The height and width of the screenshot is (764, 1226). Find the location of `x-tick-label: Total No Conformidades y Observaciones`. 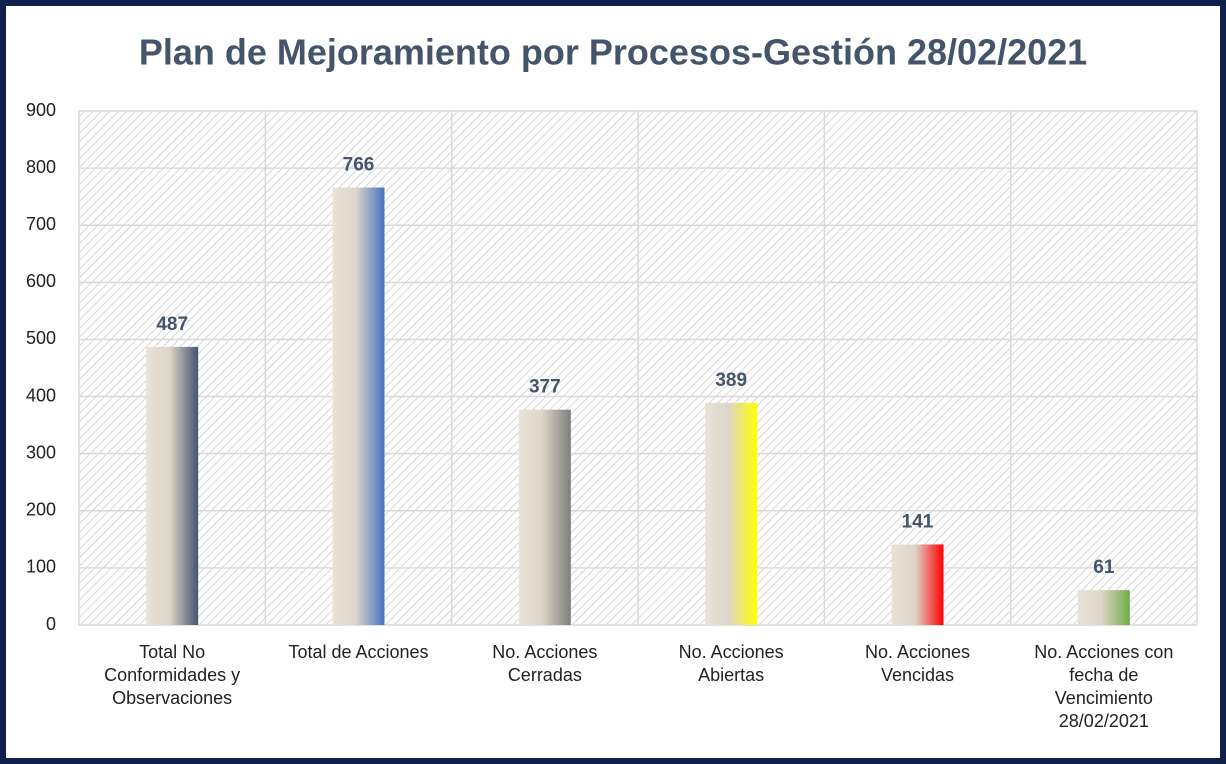

x-tick-label: Total No Conformidades y Observaciones is located at coordinates (172, 675).